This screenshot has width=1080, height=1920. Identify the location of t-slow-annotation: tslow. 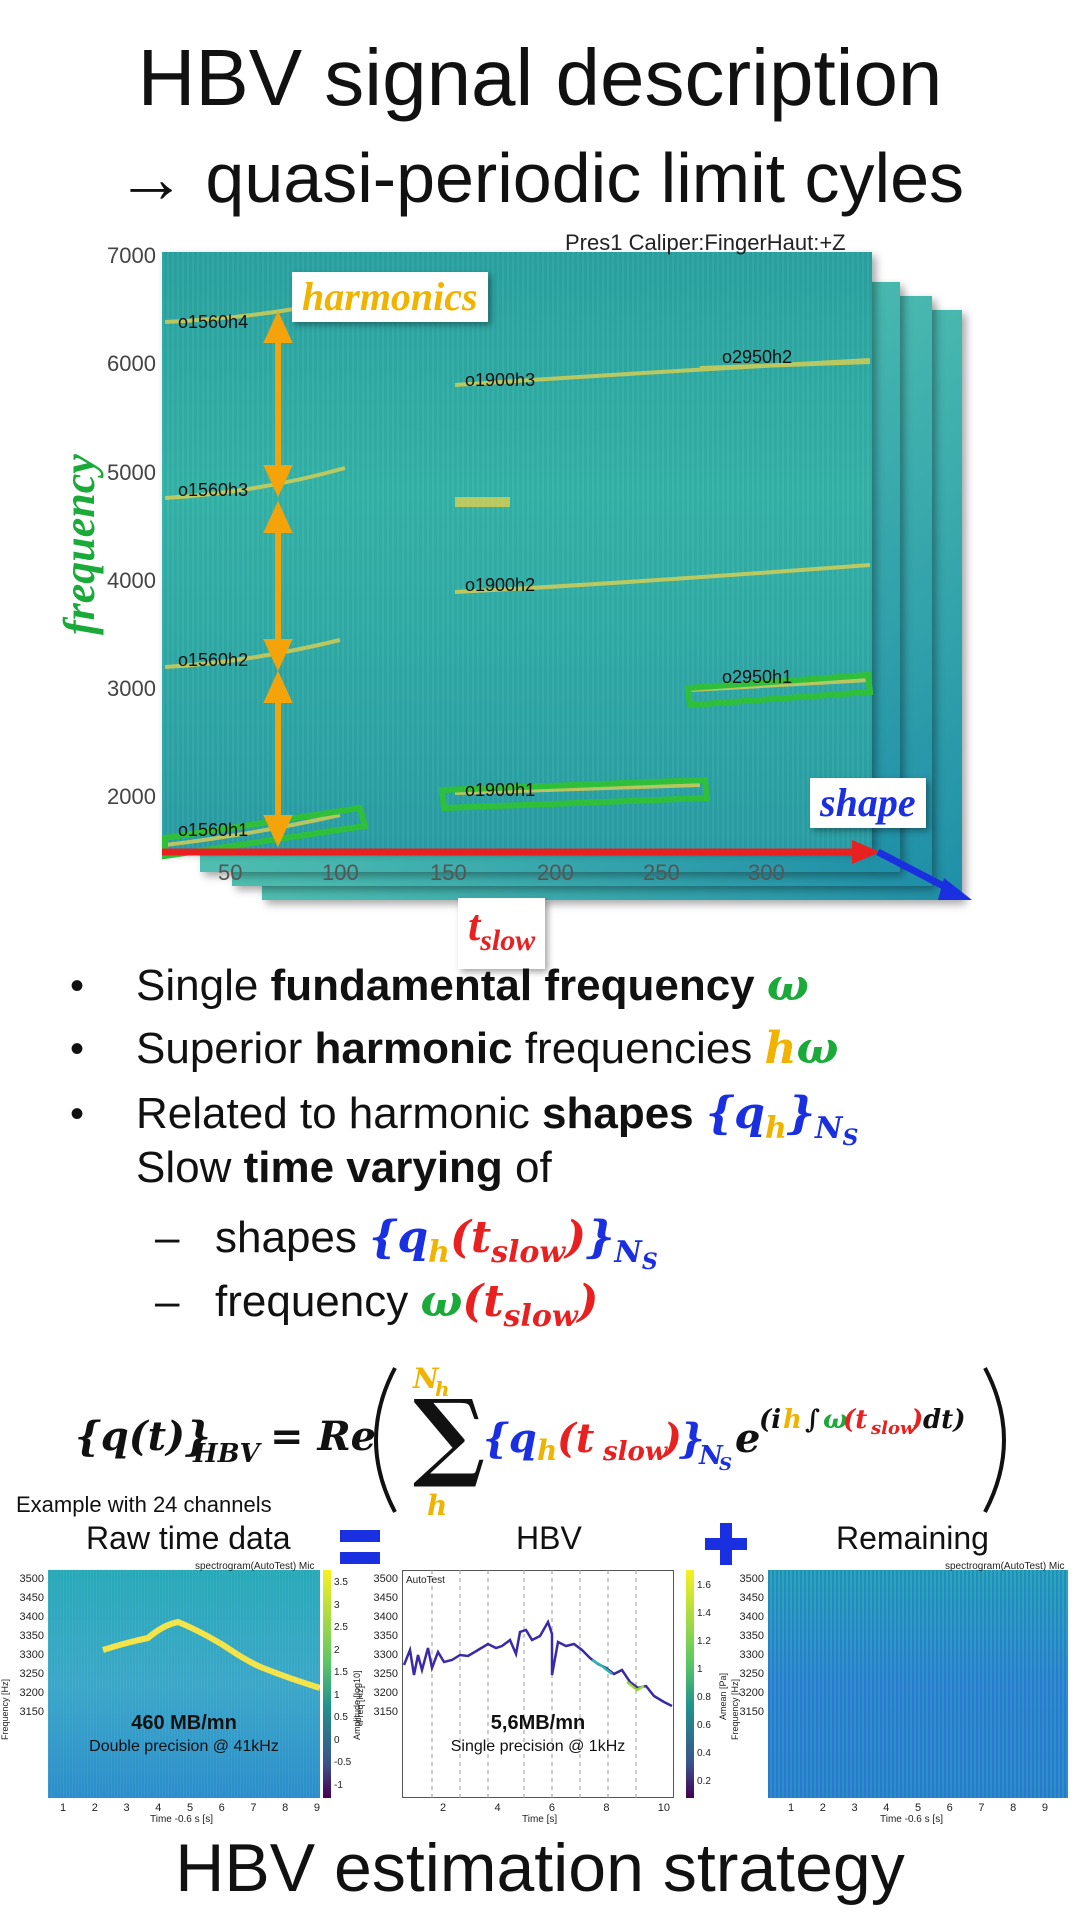
(502, 933).